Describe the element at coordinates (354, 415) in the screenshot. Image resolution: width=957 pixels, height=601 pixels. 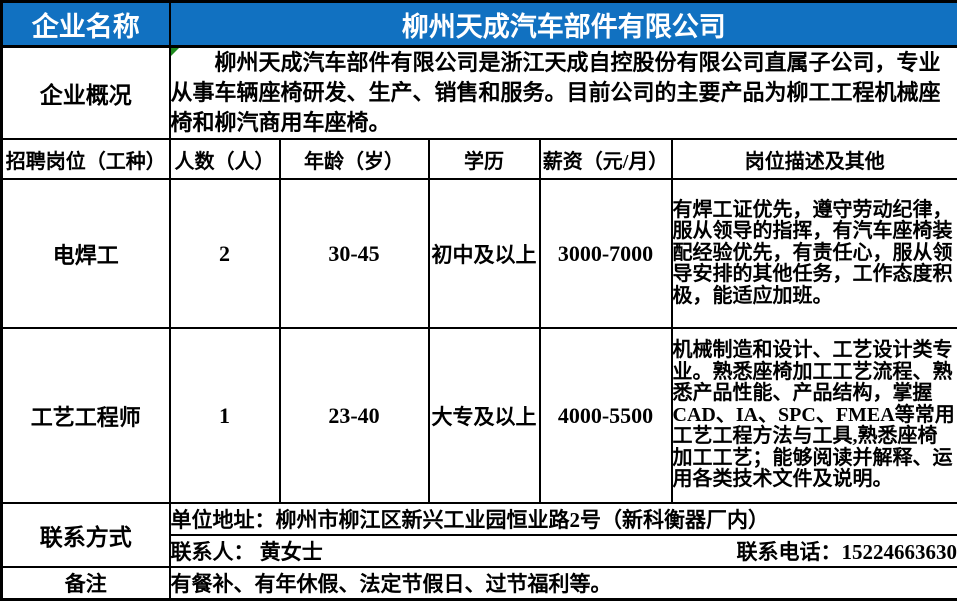
I see `job-age-cell: 23-40` at that location.